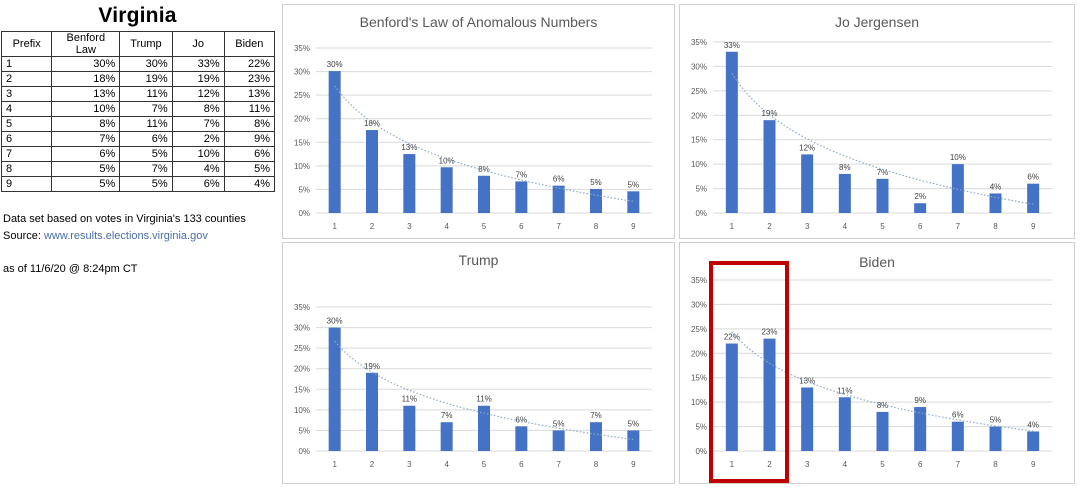  Describe the element at coordinates (335, 321) in the screenshot. I see `data-label: 30%` at that location.